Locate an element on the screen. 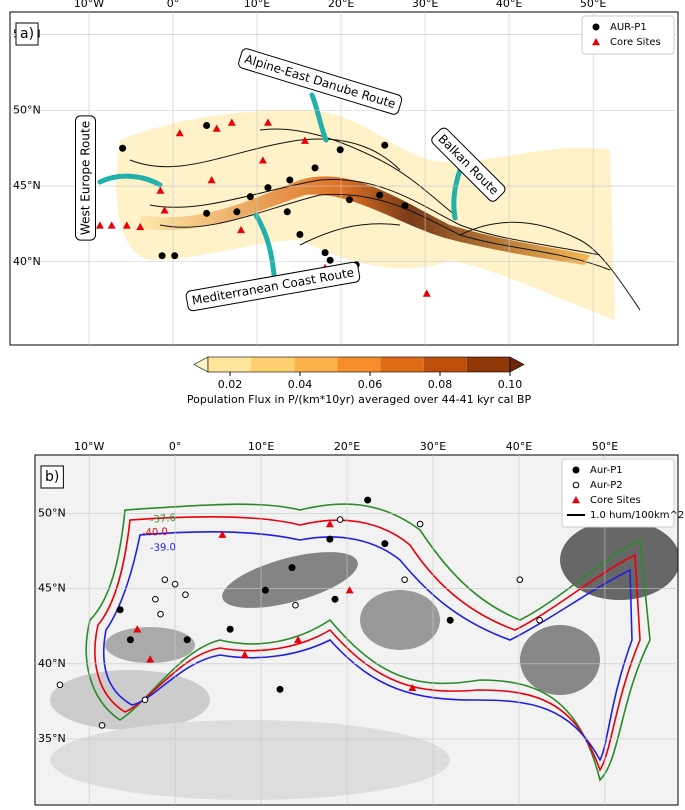 This screenshot has height=810, width=685. y-tick-label: 35°N is located at coordinates (52, 738).